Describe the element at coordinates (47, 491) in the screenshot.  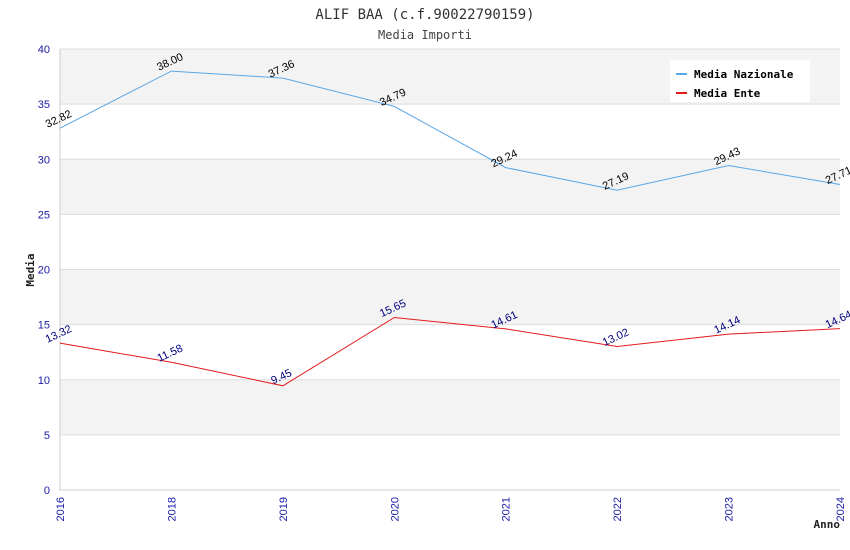
I see `y-tick-label: 0` at that location.